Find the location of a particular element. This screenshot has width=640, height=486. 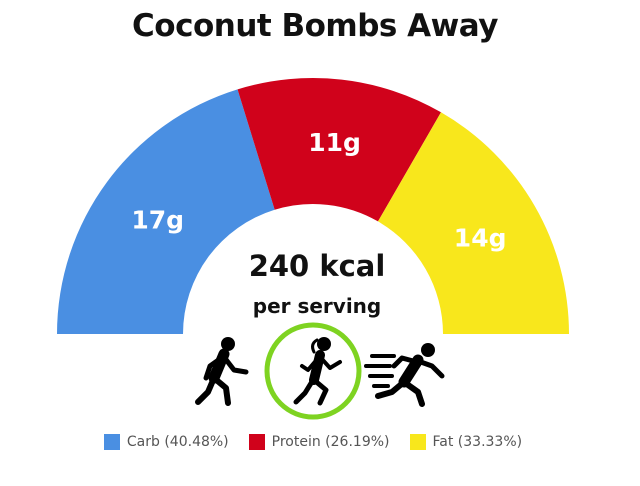

legend-label-protein: Protein (26.19%) is located at coordinates (330, 442).